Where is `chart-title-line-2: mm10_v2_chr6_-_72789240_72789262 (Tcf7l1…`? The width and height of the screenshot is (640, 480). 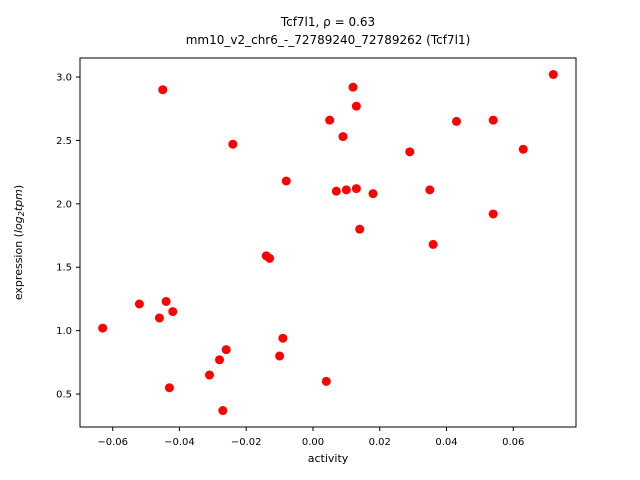
chart-title-line-2: mm10_v2_chr6_-_72789240_72789262 (Tcf7l1… is located at coordinates (328, 40).